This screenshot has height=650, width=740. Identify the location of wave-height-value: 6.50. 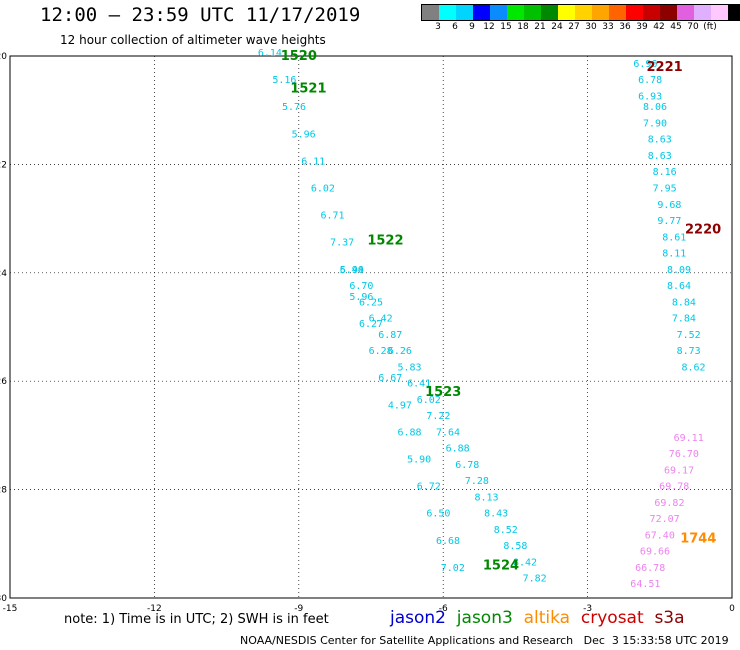
(438, 514).